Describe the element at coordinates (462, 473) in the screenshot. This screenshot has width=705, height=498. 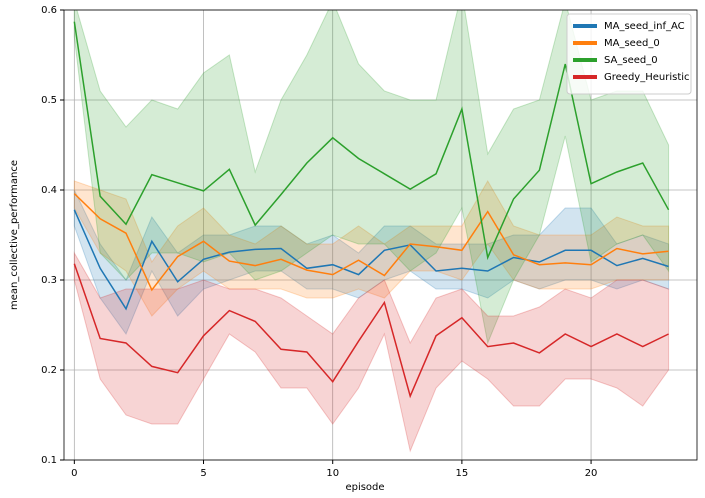
I see `x-tick-label: 15` at that location.